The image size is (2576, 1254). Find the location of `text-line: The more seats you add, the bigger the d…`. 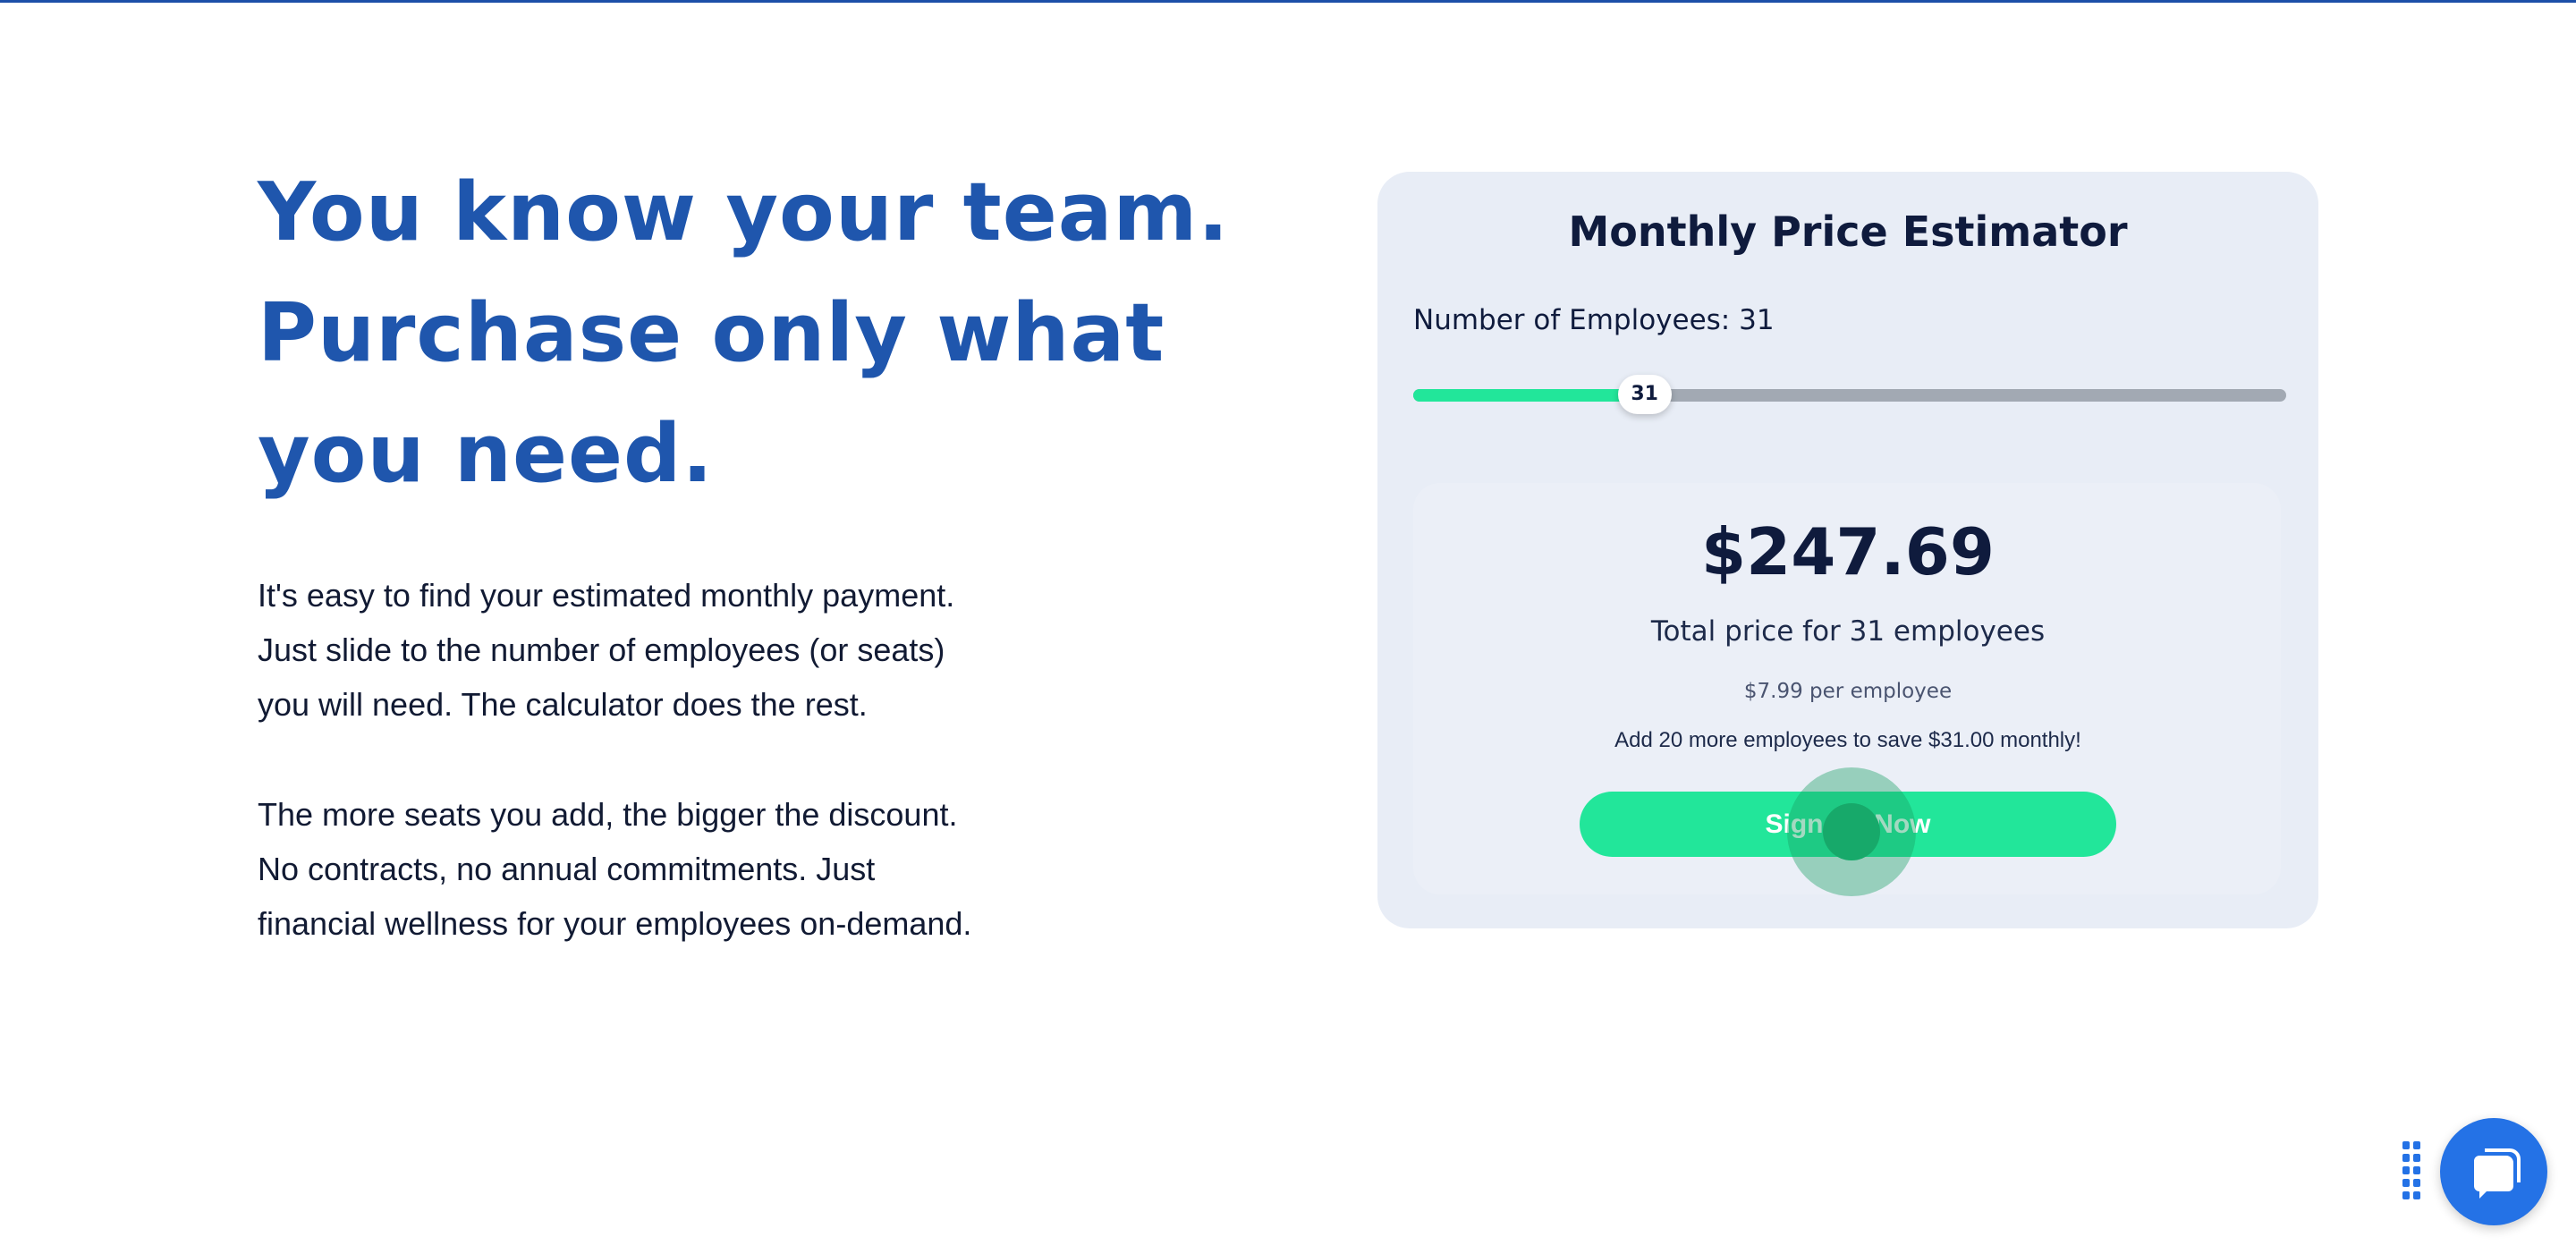

text-line: The more seats you add, the bigger the d… is located at coordinates (608, 814).